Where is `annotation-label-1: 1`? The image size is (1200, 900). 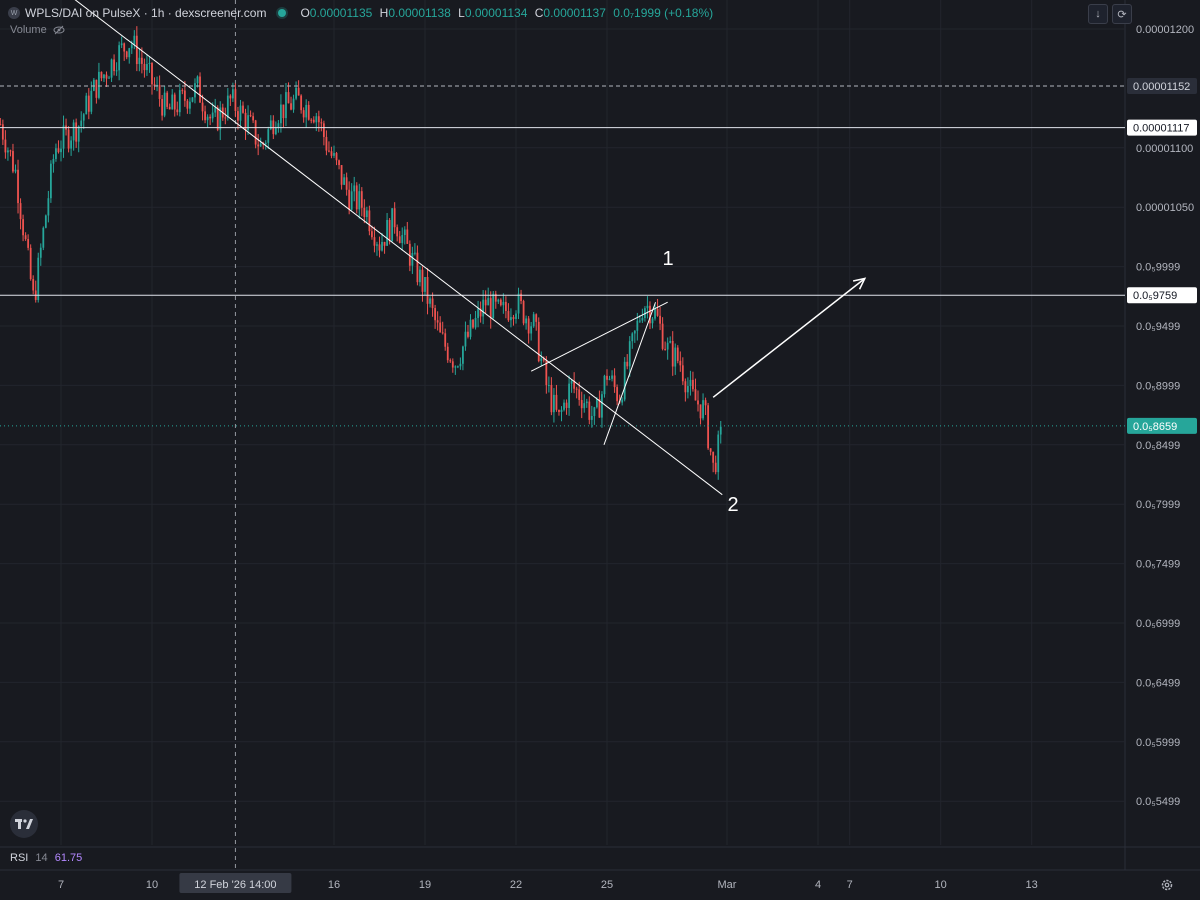 annotation-label-1: 1 is located at coordinates (667, 259).